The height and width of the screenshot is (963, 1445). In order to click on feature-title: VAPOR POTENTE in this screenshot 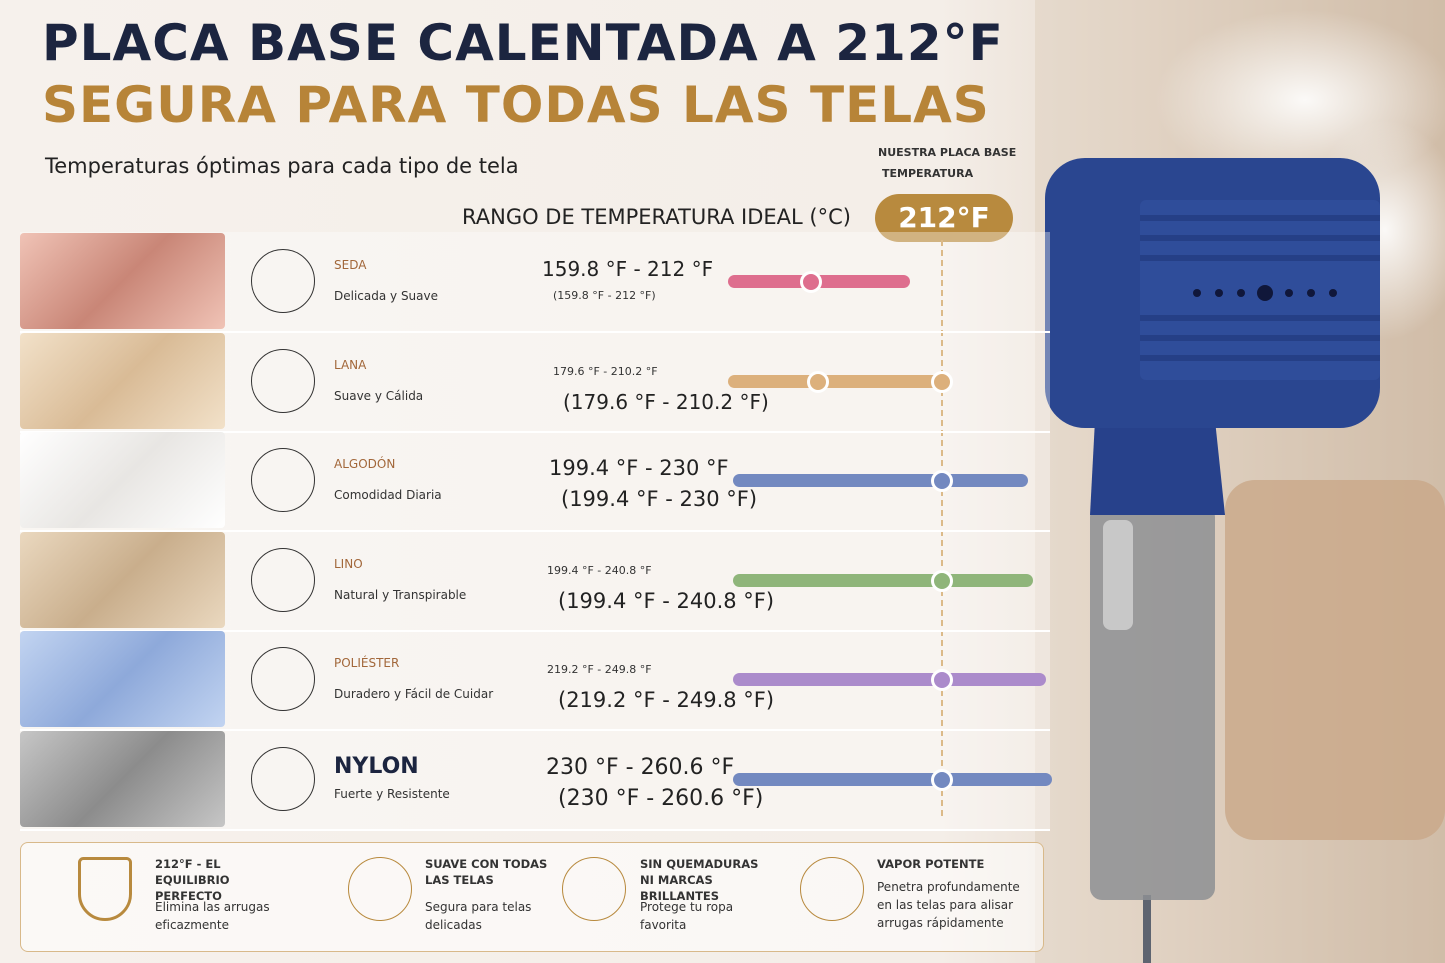, I will do `click(931, 864)`.